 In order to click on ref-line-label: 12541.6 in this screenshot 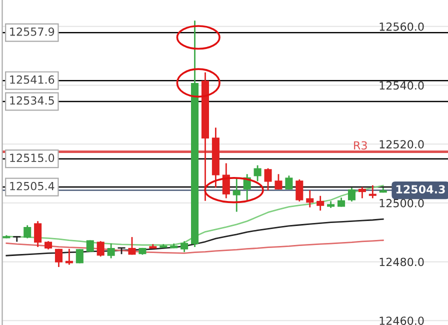, I will do `click(32, 79)`.